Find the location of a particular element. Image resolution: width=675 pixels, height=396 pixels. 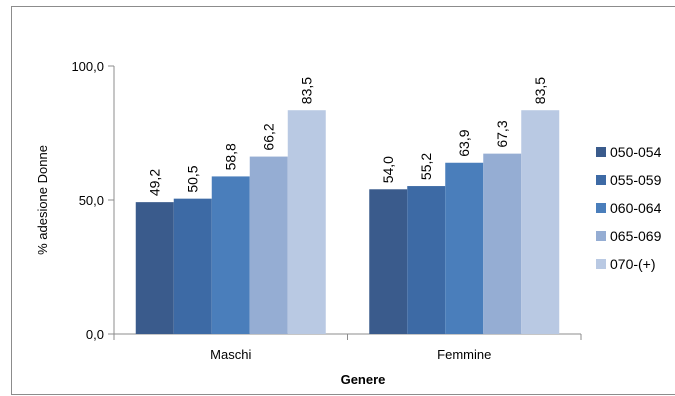

x-axis-ticks: Maschi Femmine is located at coordinates (347, 348).